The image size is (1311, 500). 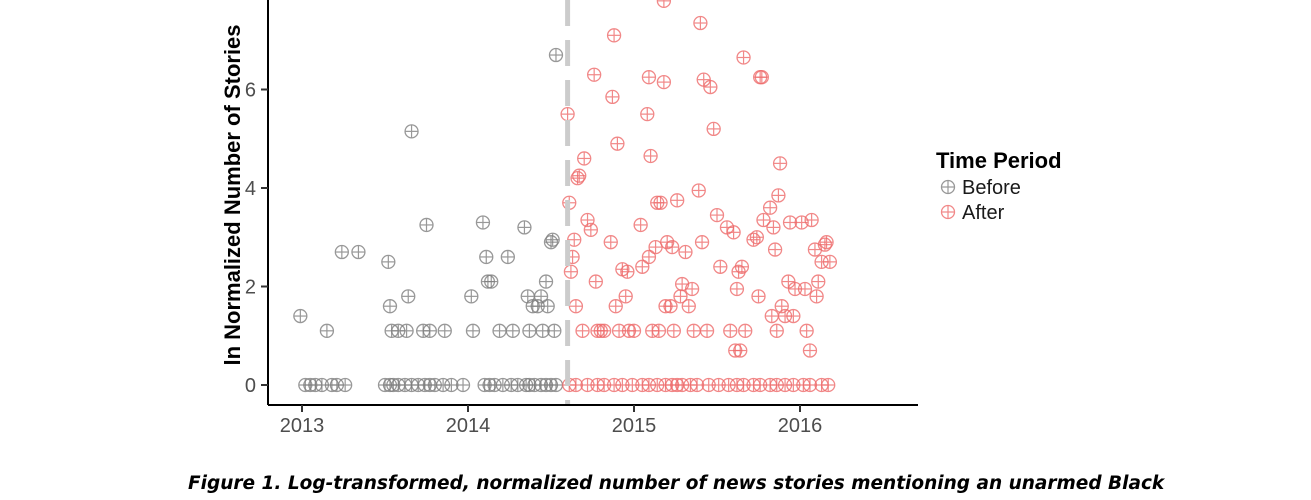 I want to click on legend-key-before, so click(x=948, y=187).